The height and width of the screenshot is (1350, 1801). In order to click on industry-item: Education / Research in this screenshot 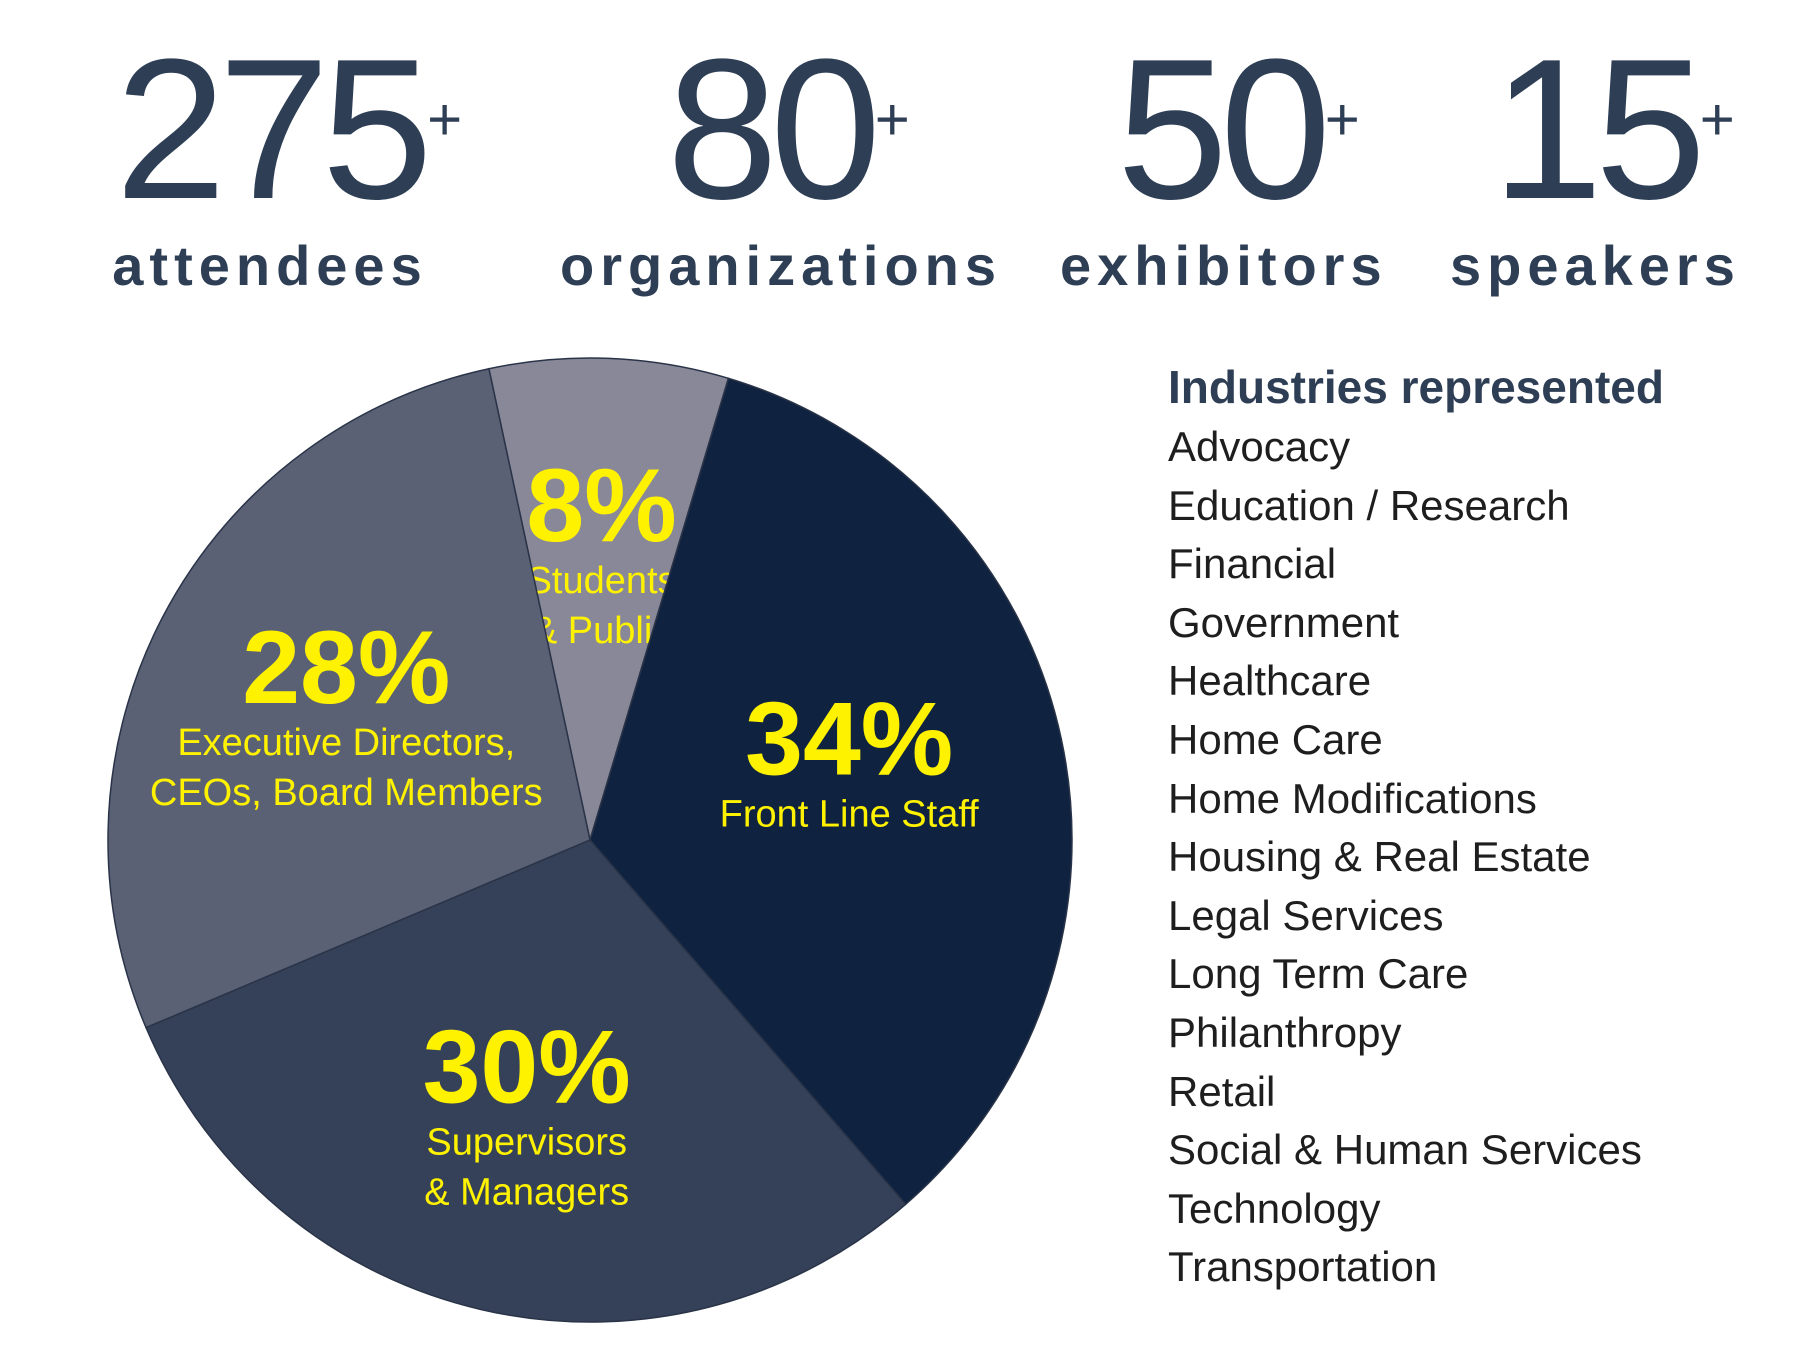, I will do `click(1369, 505)`.